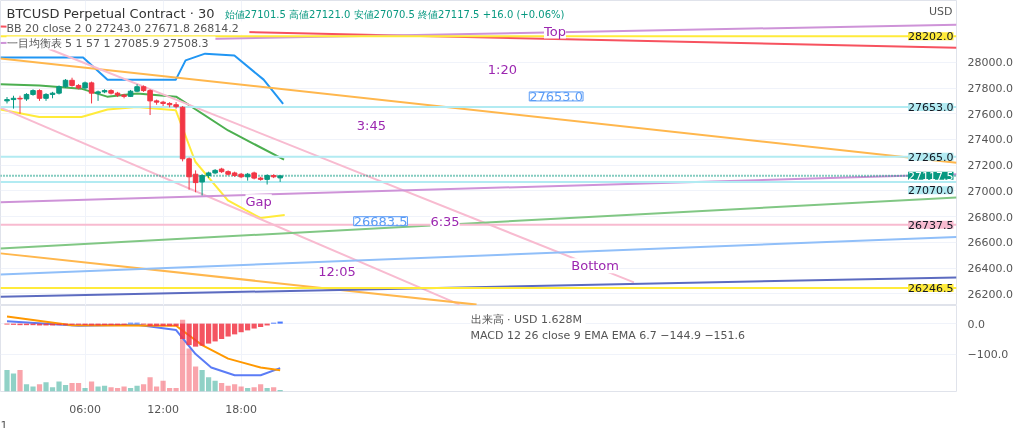  What do you see at coordinates (990, 89) in the screenshot?
I see `y-tick-label: 27800.0` at bounding box center [990, 89].